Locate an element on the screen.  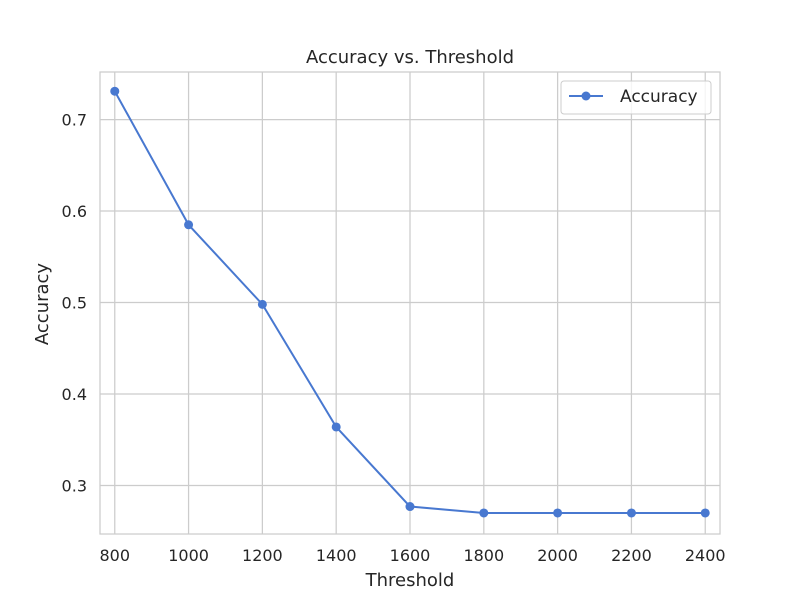
y-axis-label: Accuracy is located at coordinates (42, 304).